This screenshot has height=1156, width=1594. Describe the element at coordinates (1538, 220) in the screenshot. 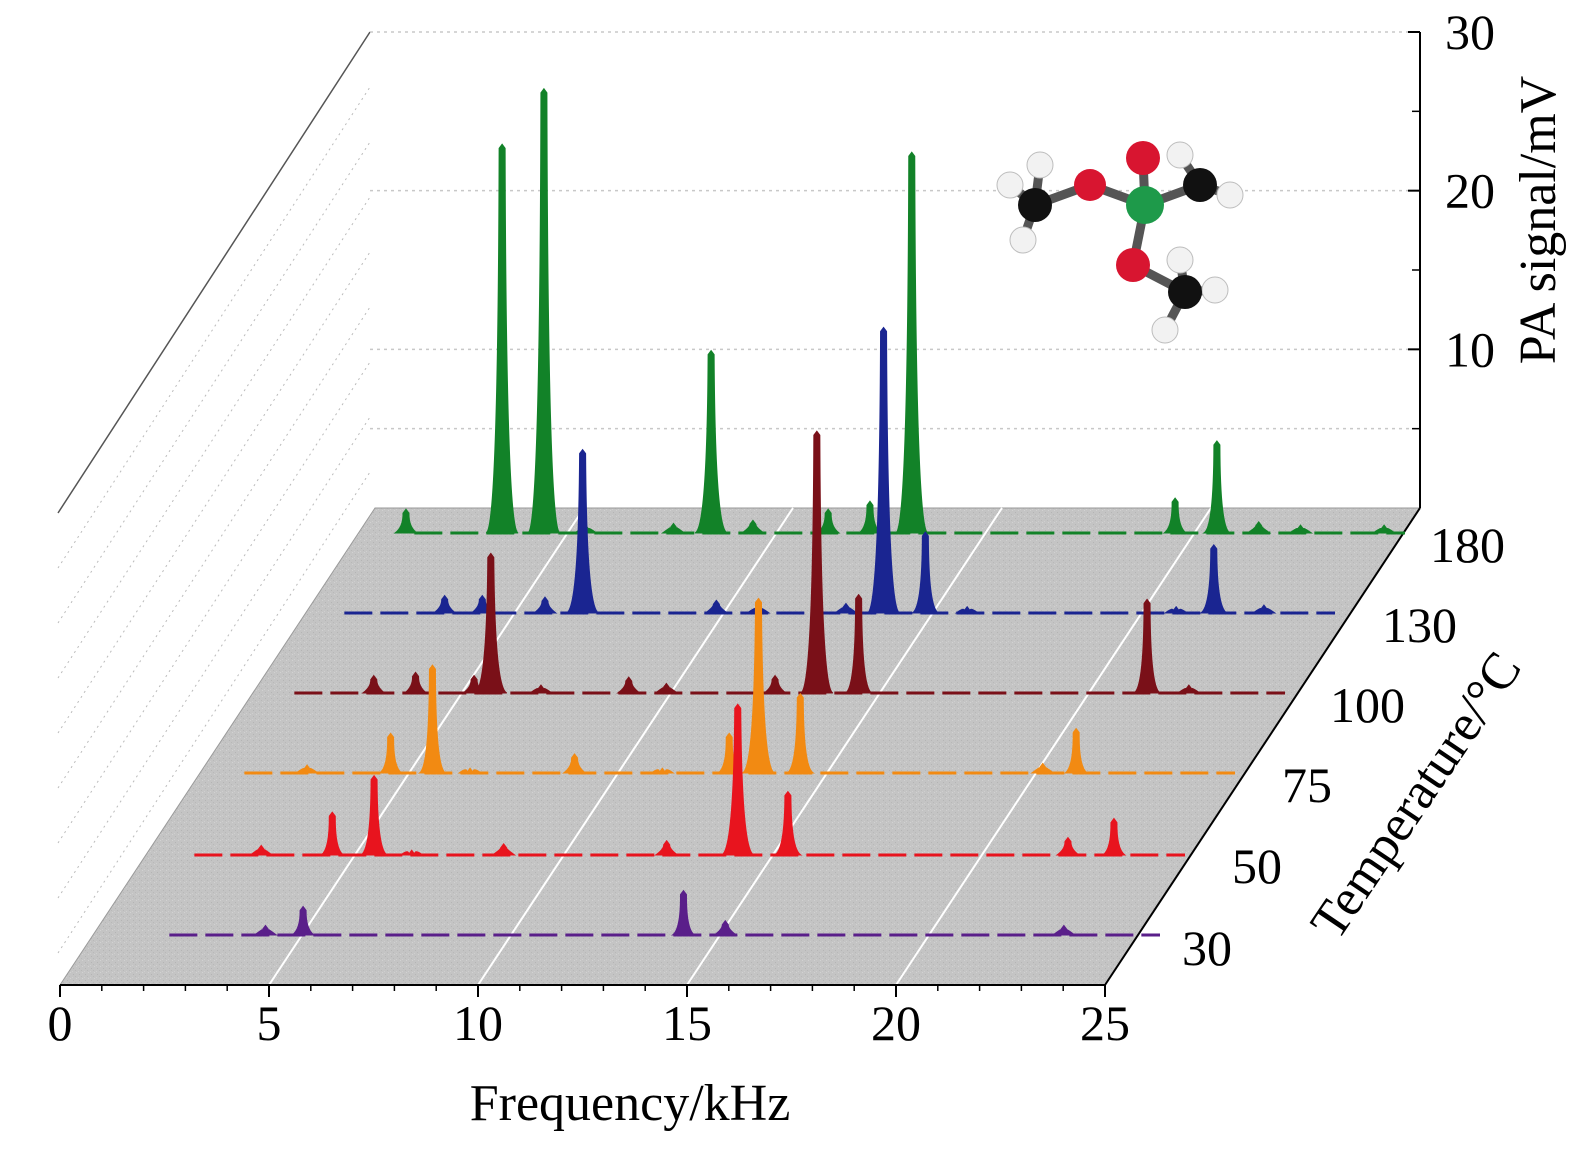

I see `signal-axis-title: PA signal/mV` at that location.